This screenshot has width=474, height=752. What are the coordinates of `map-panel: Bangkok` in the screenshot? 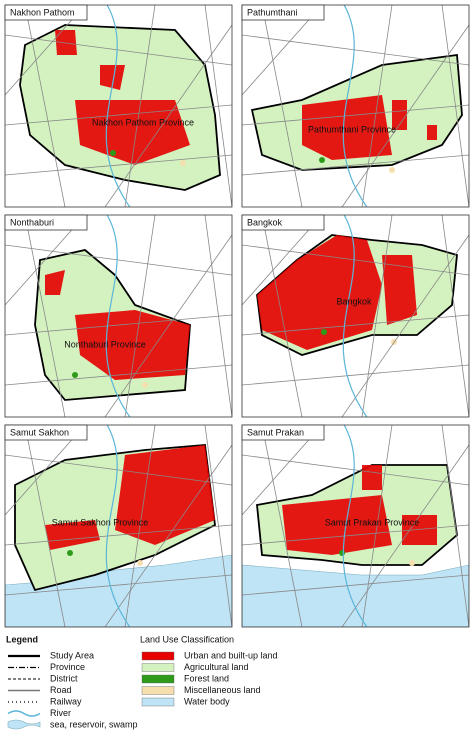 It's located at (355, 316).